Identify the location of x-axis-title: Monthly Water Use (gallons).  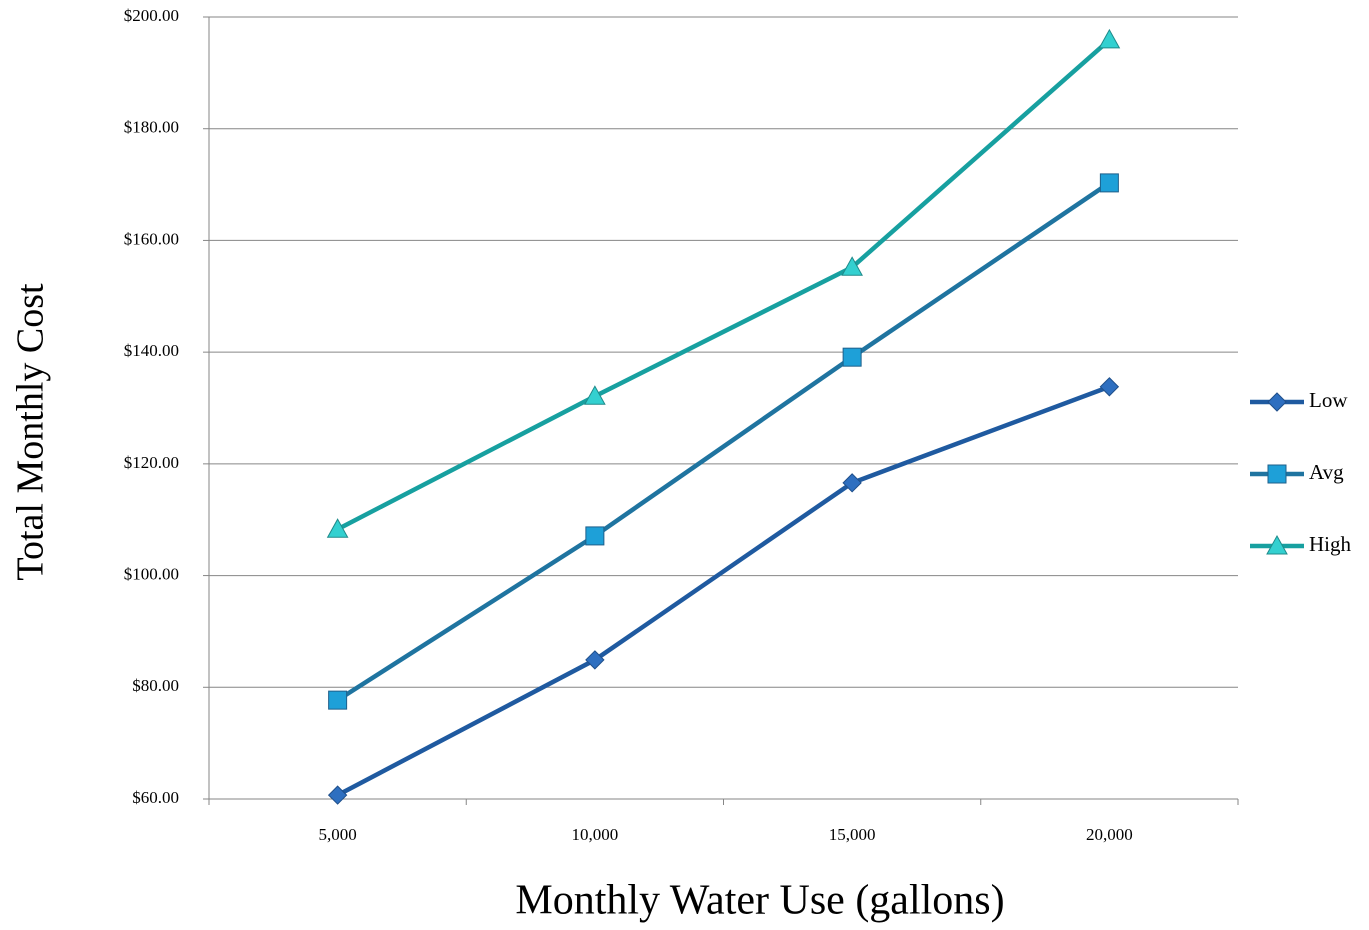
(759, 901).